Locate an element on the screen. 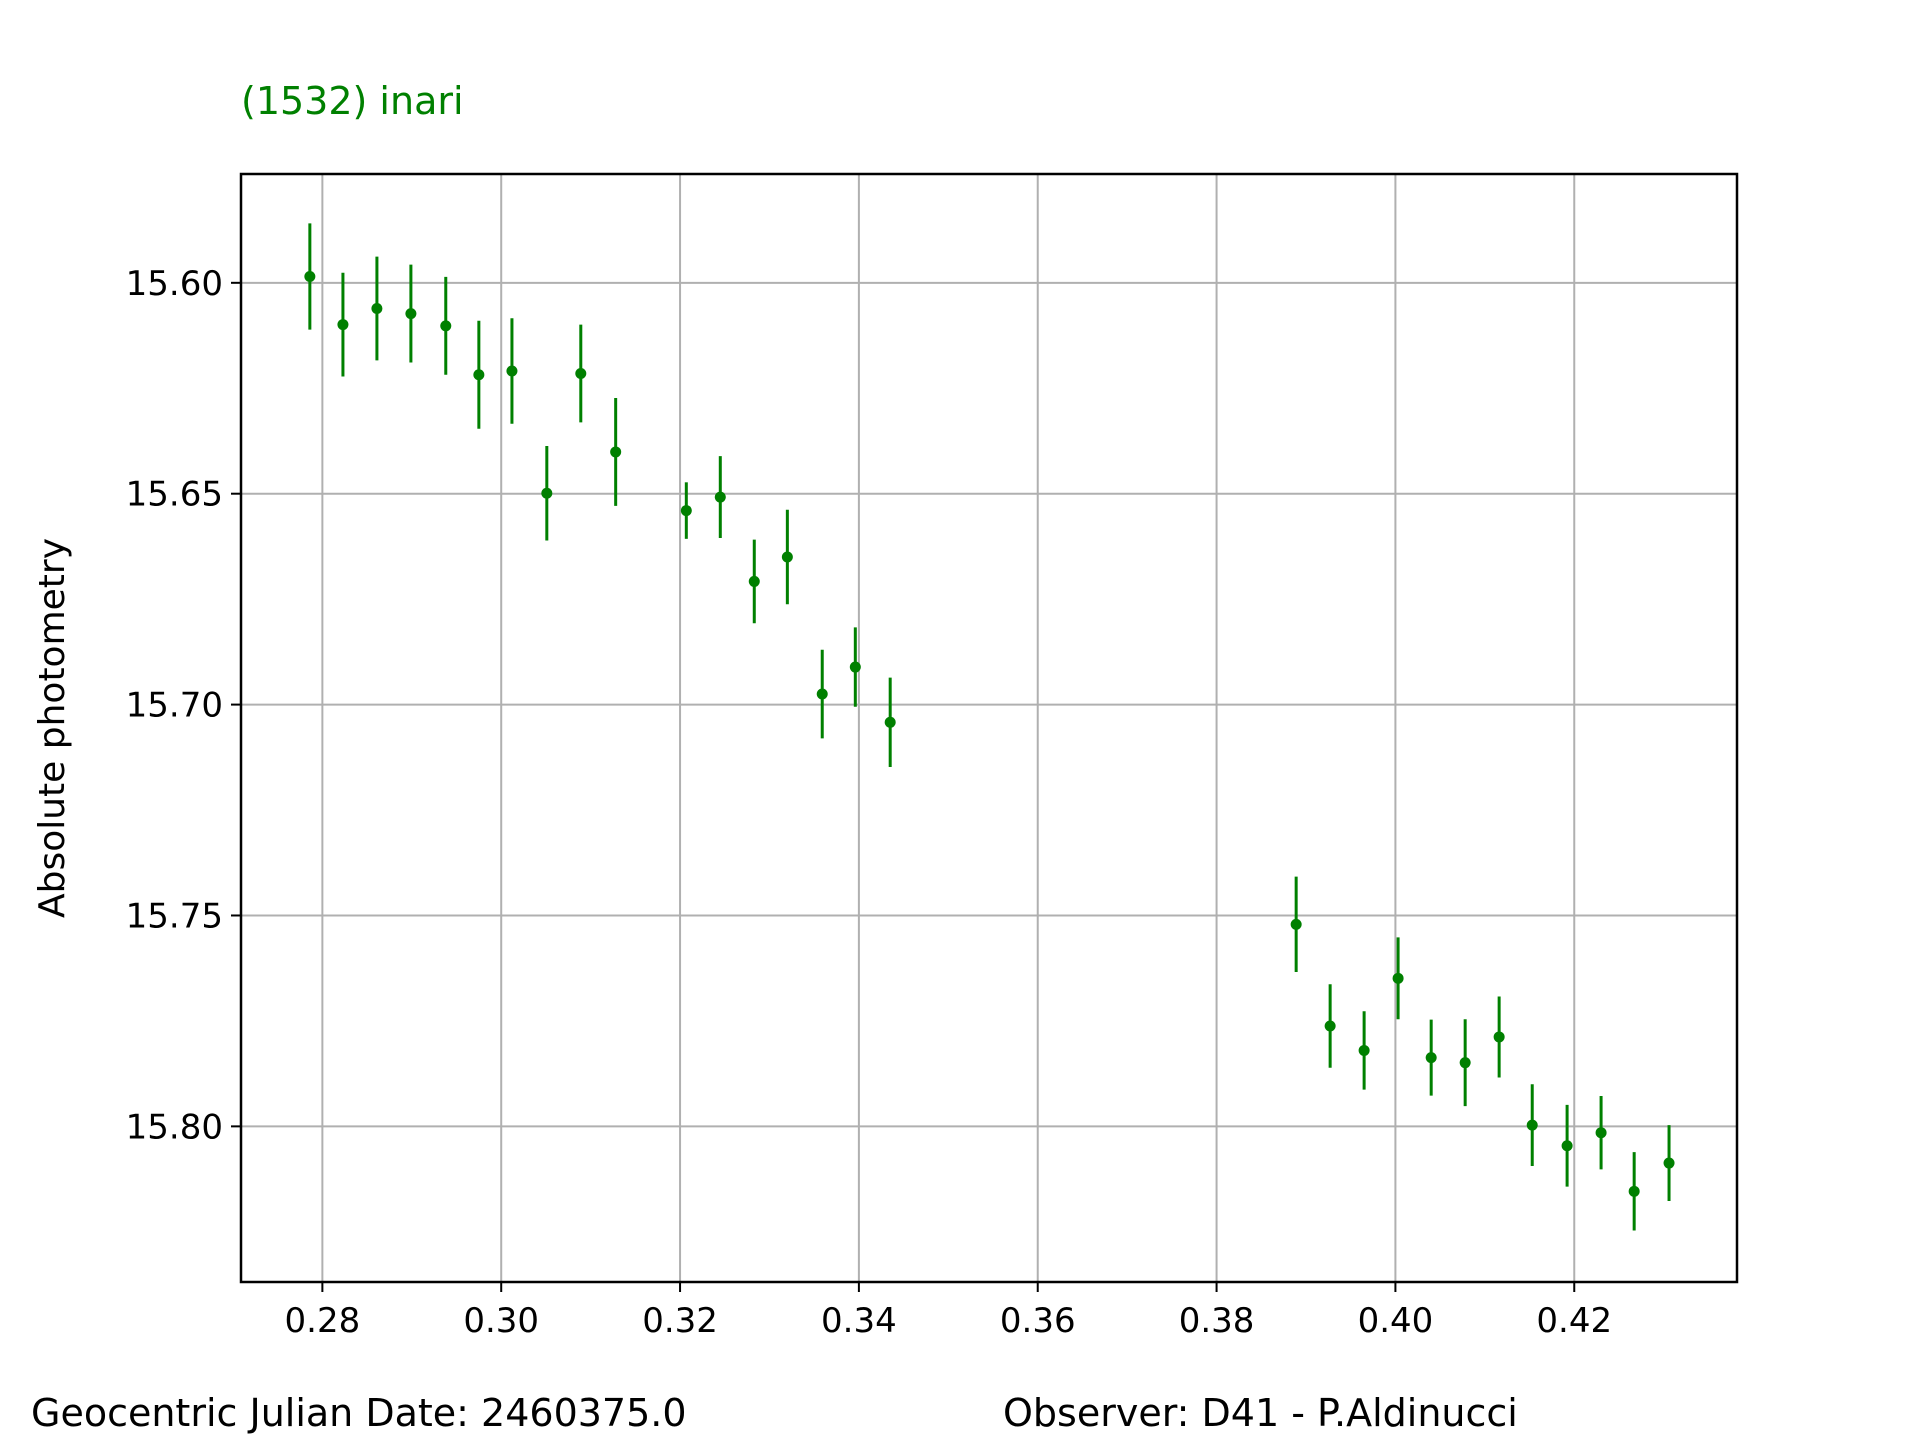 This screenshot has height=1444, width=1920. y-tick-label: 15.70 is located at coordinates (174, 706).